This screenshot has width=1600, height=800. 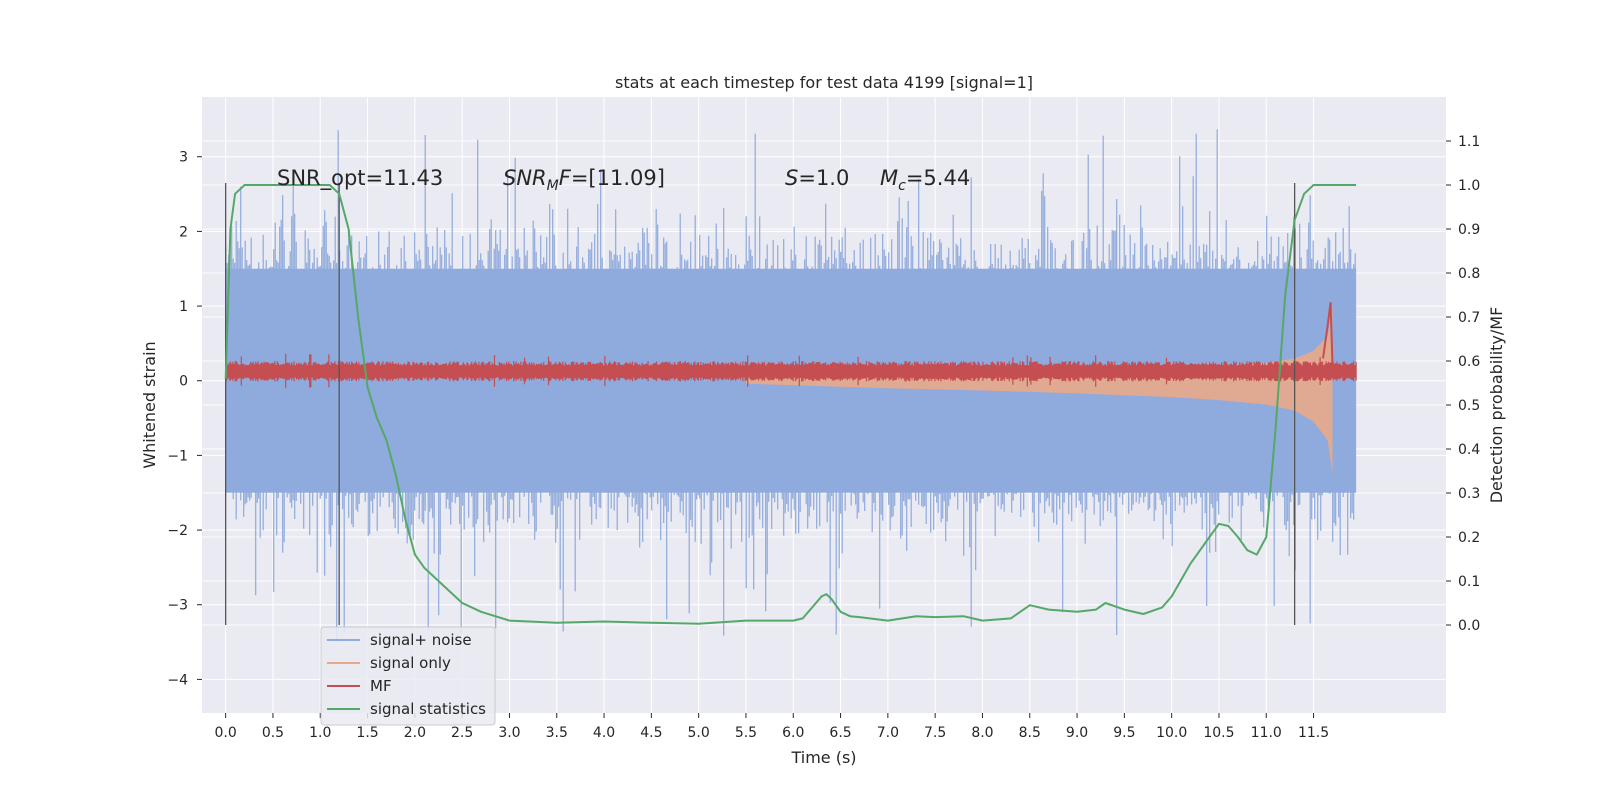 What do you see at coordinates (1469, 142) in the screenshot?
I see `y2-tick-label: 1.1` at bounding box center [1469, 142].